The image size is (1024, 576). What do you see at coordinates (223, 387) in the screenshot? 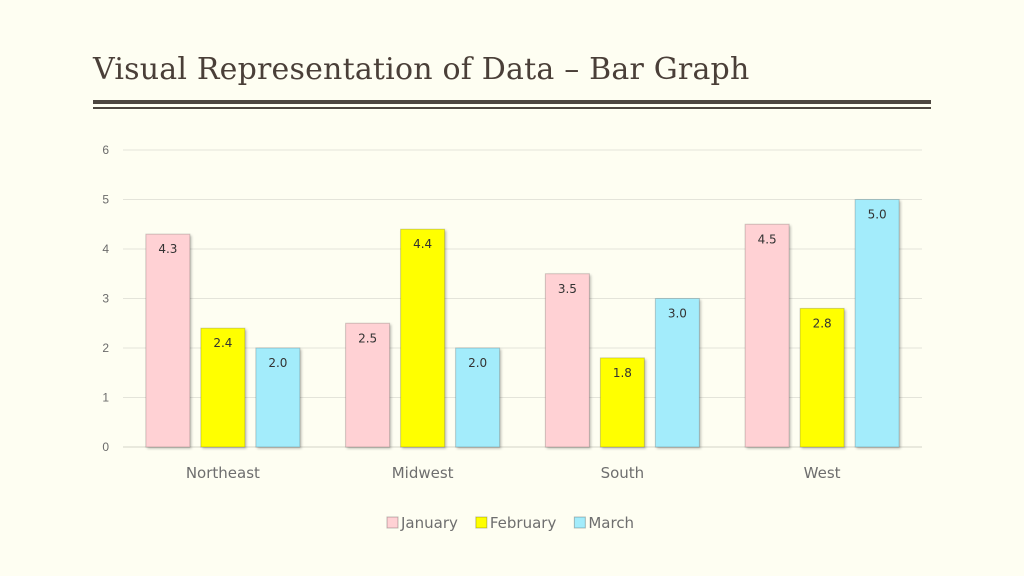
I see `bar-northeast-february` at bounding box center [223, 387].